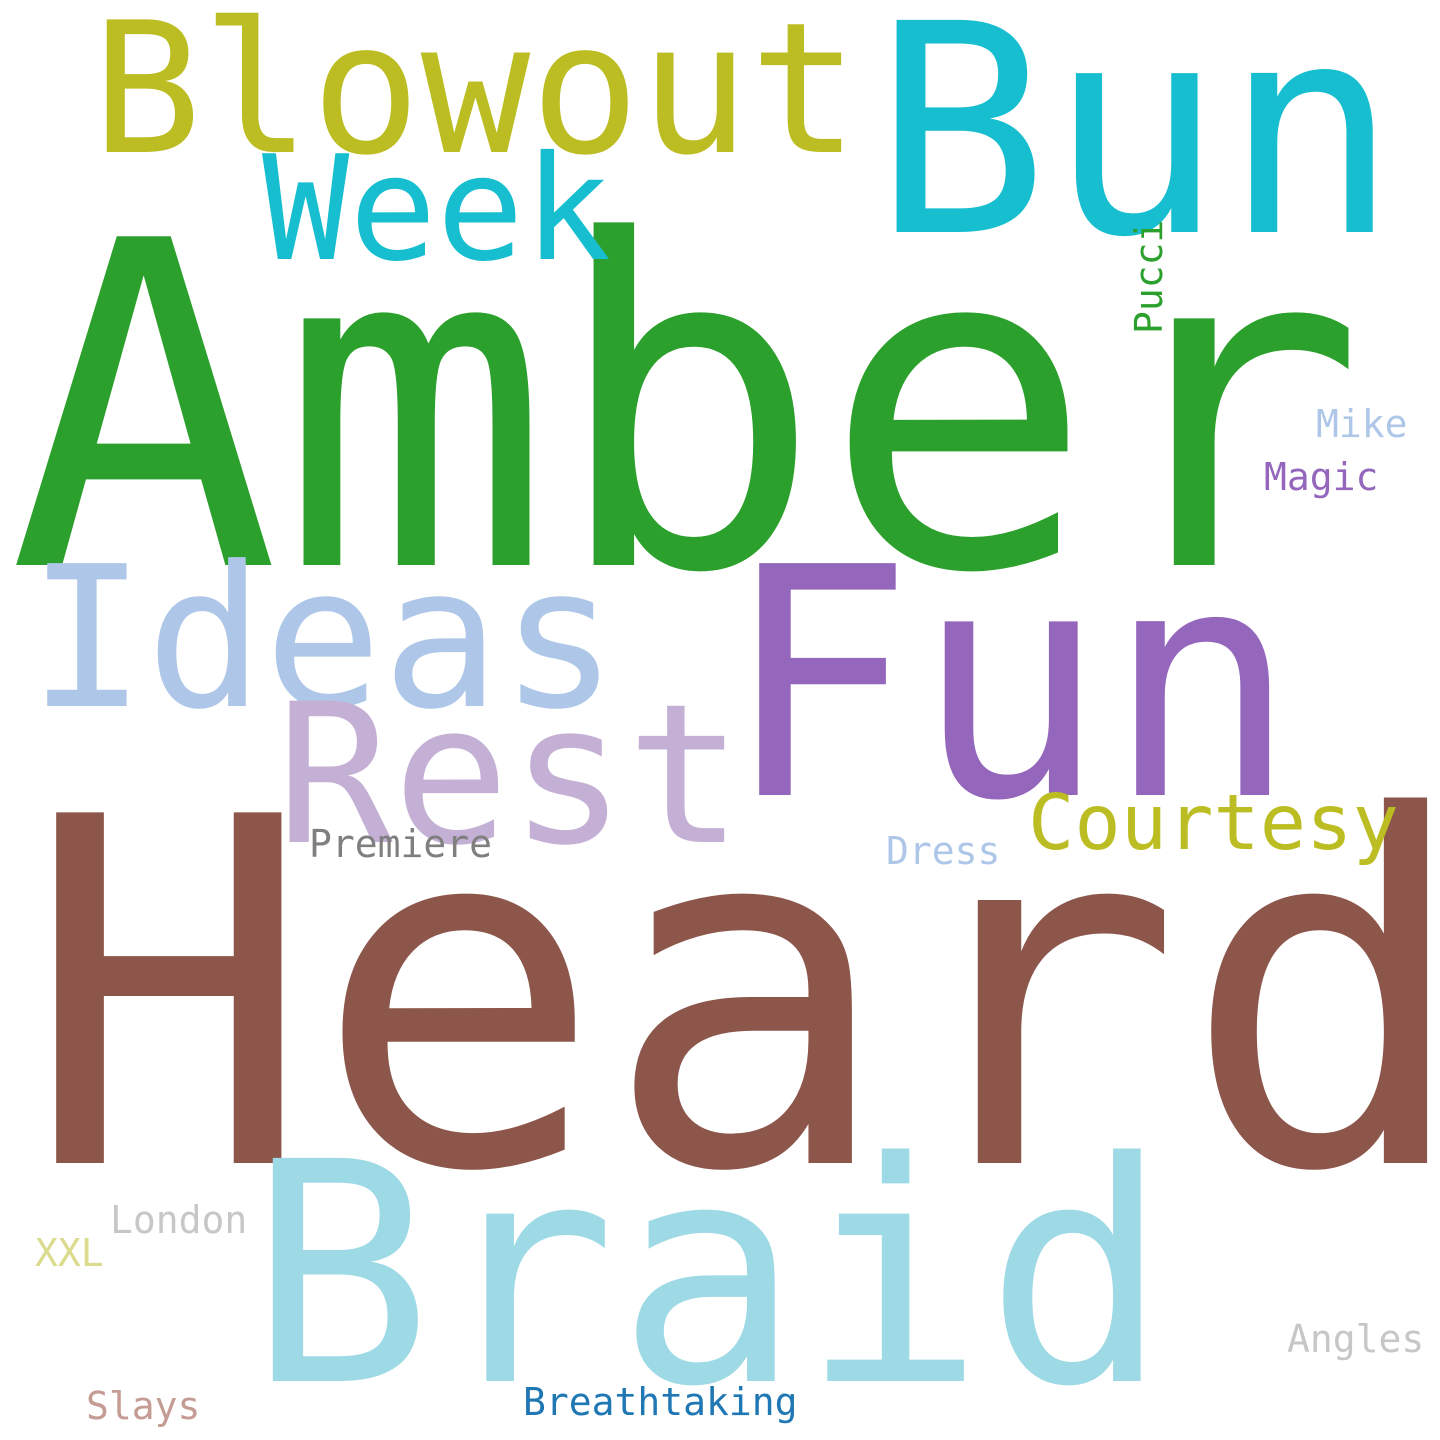 This screenshot has height=1440, width=1440. What do you see at coordinates (1136, 150) in the screenshot?
I see `word-bun: Bun` at bounding box center [1136, 150].